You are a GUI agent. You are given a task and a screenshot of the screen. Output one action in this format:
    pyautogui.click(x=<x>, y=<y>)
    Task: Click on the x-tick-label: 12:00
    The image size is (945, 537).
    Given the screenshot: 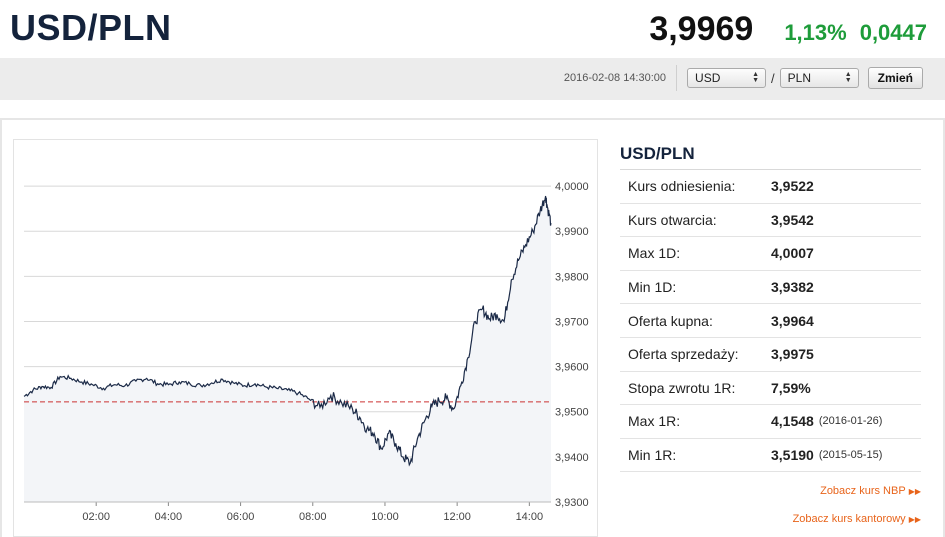 What is the action you would take?
    pyautogui.click(x=457, y=517)
    